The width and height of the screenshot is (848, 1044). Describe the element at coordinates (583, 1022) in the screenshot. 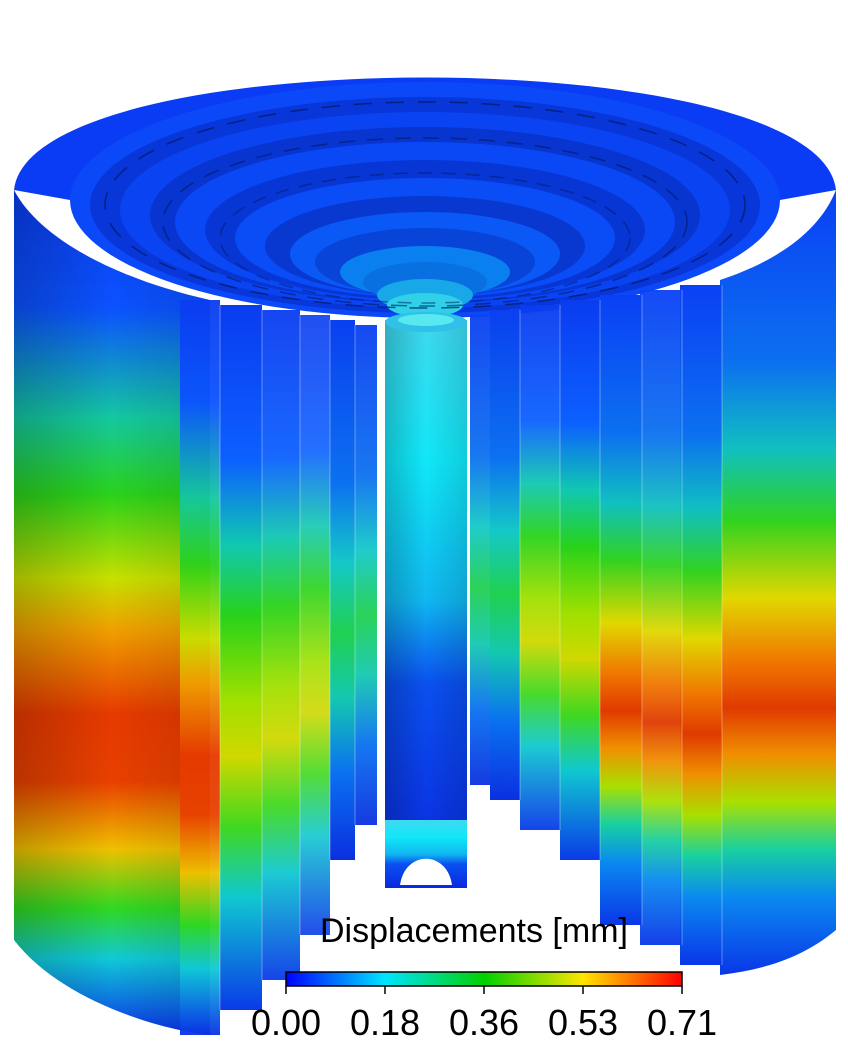

I see `legend-tick-label: 0.53` at that location.